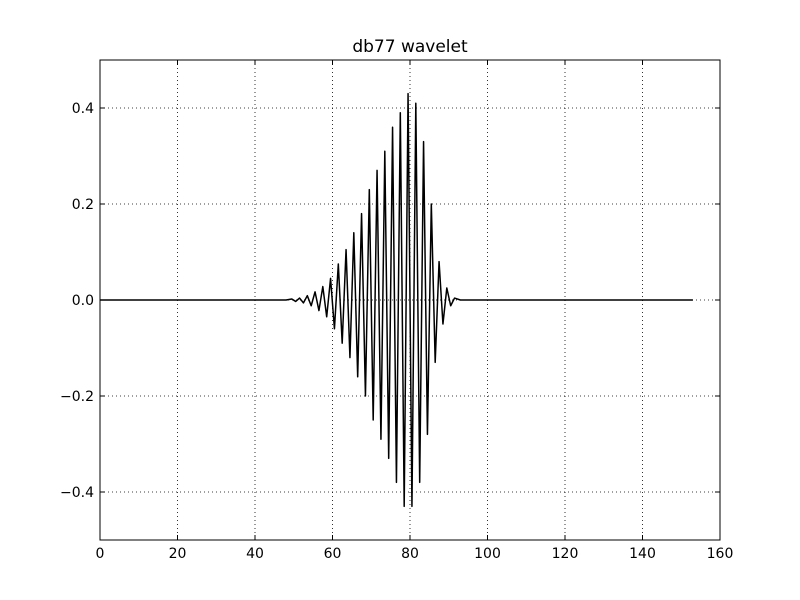  I want to click on x-tick-label: 60, so click(333, 554).